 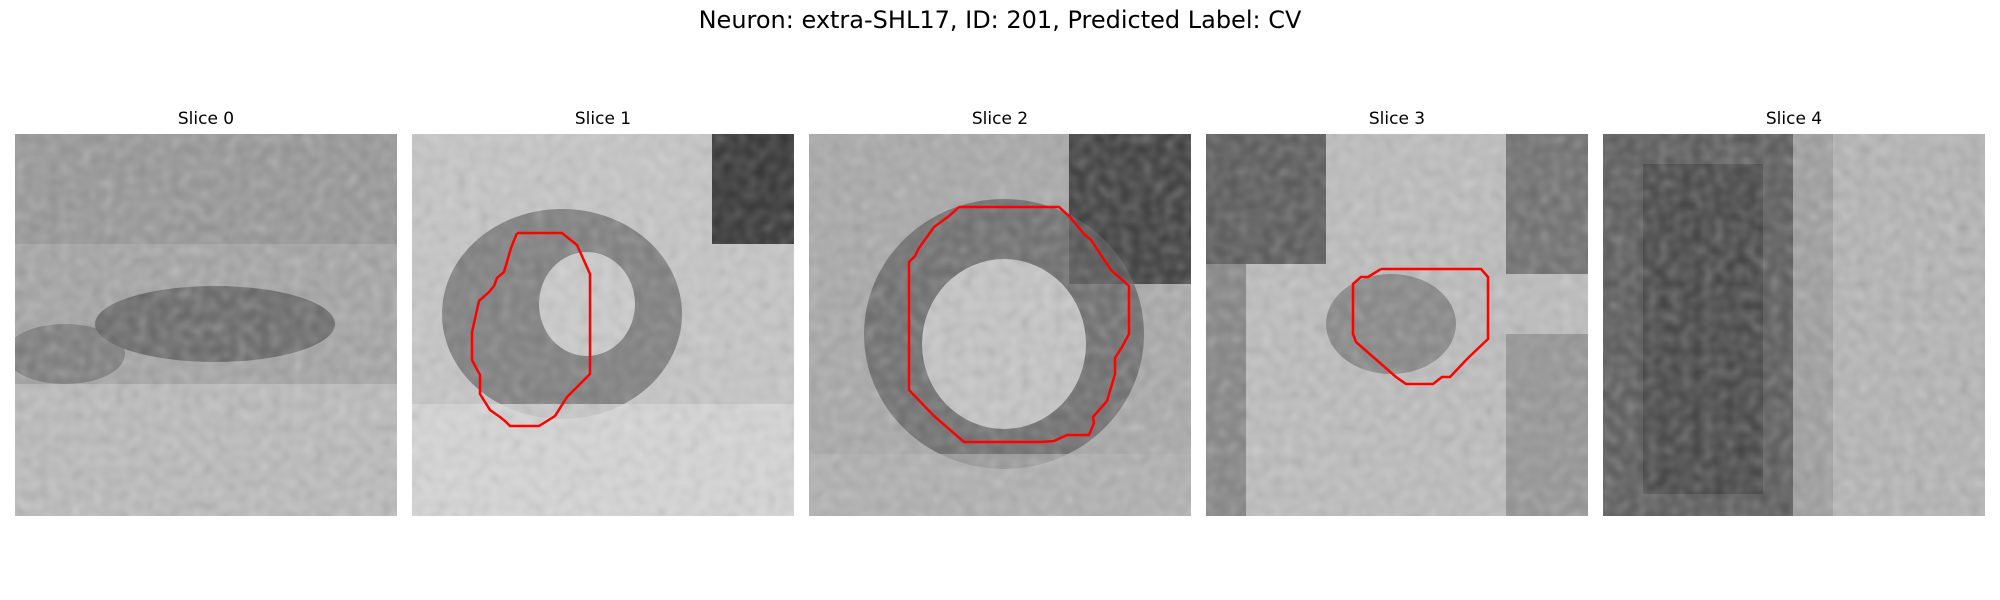 I want to click on slice-0-noise, so click(x=206, y=325).